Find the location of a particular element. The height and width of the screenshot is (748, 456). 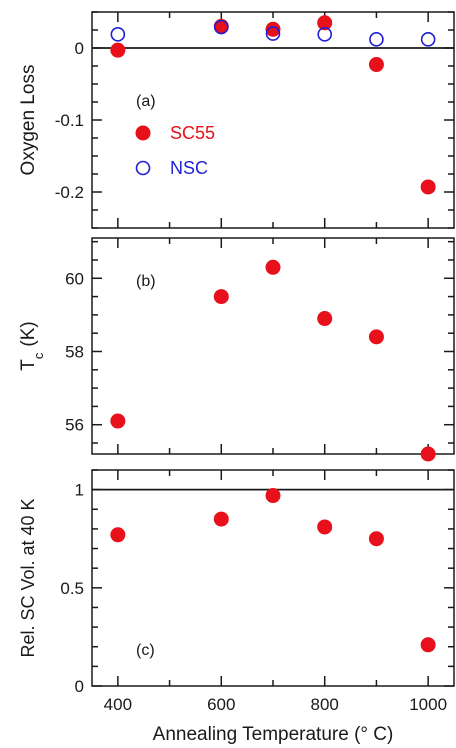

x-axis-label: Annealing Temperature (° C) is located at coordinates (273, 734).